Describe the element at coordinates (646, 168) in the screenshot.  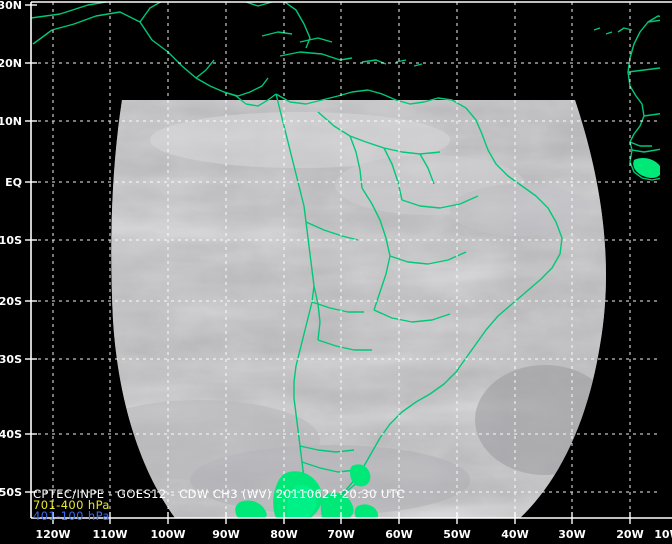
I see `africa-bright-green` at that location.